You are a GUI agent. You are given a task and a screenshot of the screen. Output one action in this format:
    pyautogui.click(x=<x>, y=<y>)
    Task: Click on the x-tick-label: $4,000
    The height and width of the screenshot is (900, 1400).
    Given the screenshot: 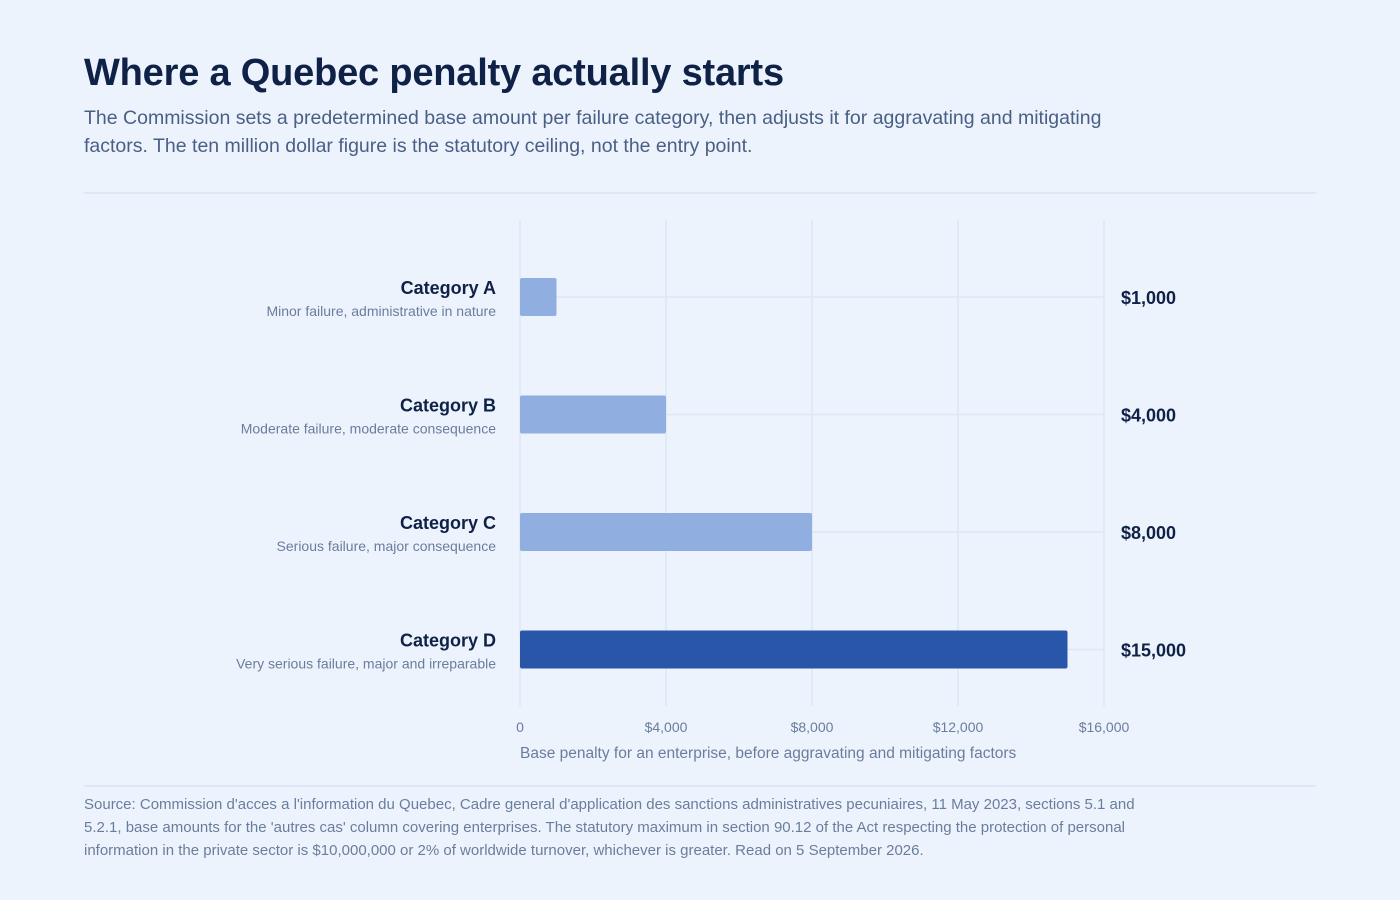 What is the action you would take?
    pyautogui.click(x=666, y=727)
    